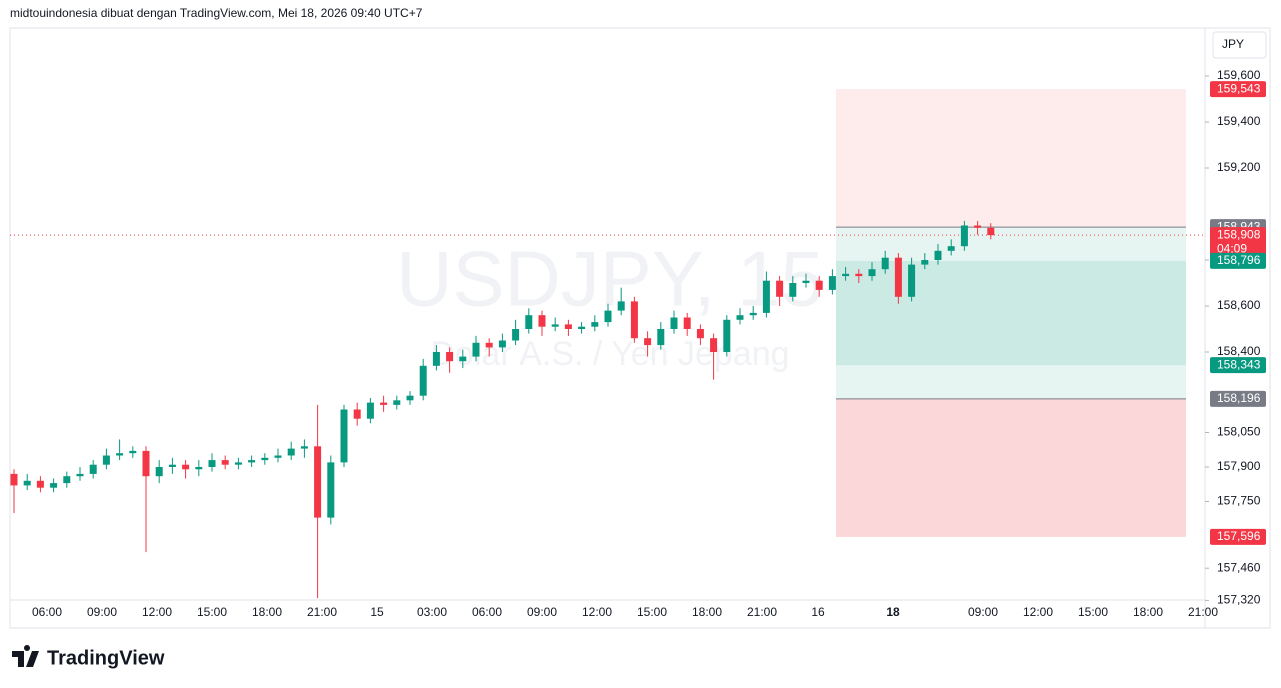 This screenshot has width=1281, height=688. What do you see at coordinates (106, 658) in the screenshot?
I see `footer-brand: TradingView` at bounding box center [106, 658].